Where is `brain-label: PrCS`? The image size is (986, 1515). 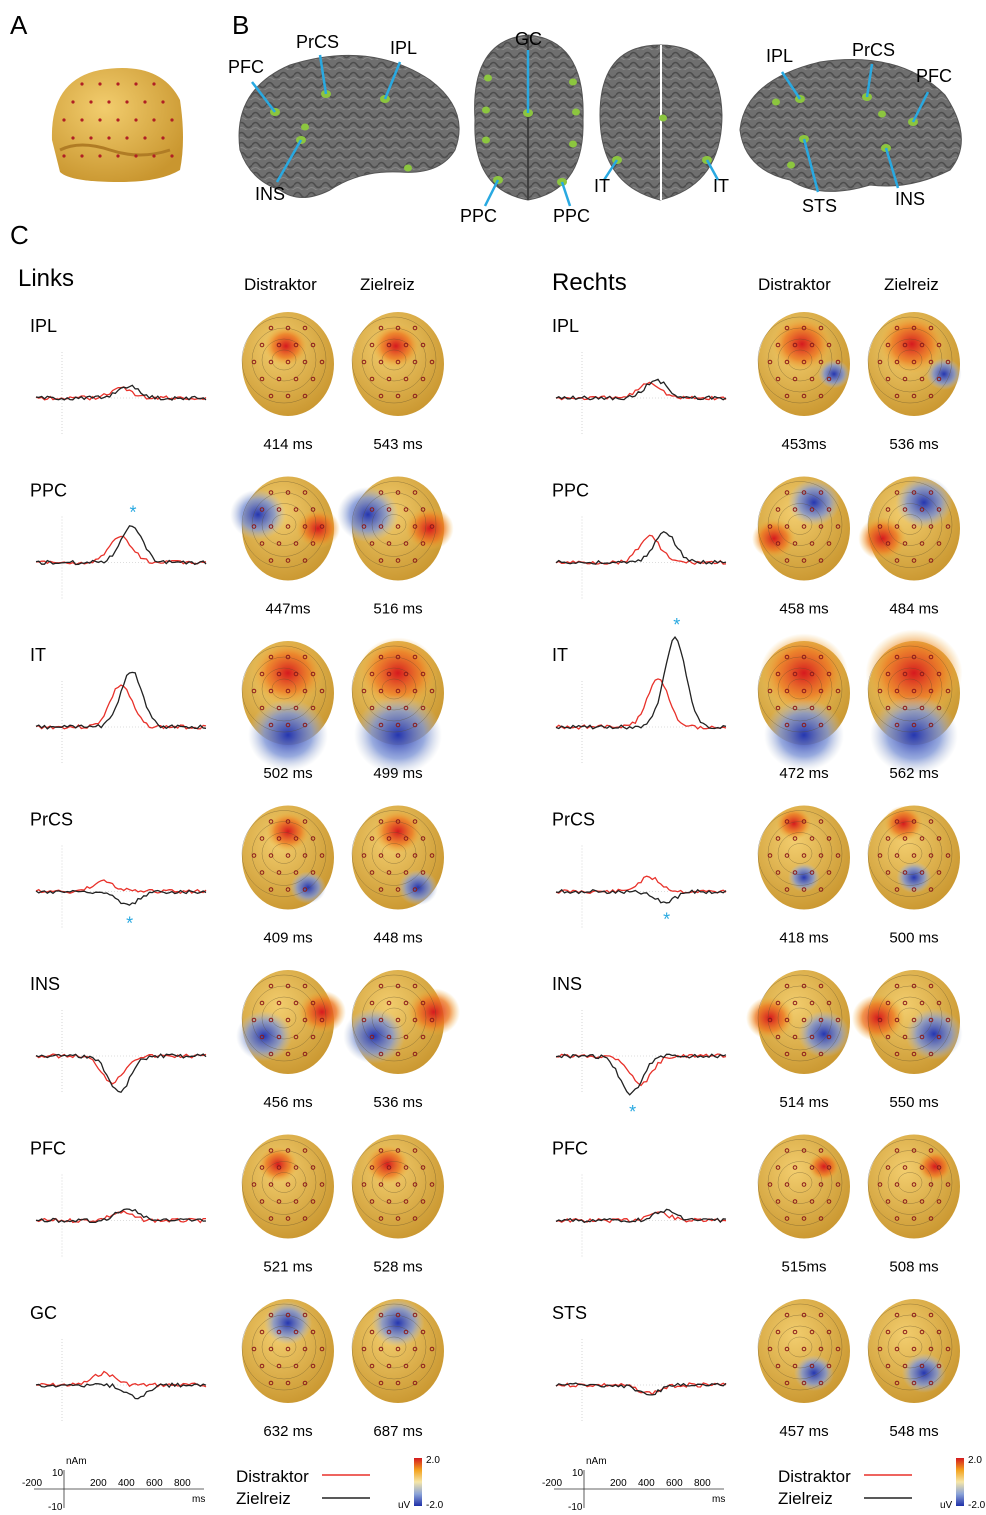
brain-label: PrCS is located at coordinates (317, 42).